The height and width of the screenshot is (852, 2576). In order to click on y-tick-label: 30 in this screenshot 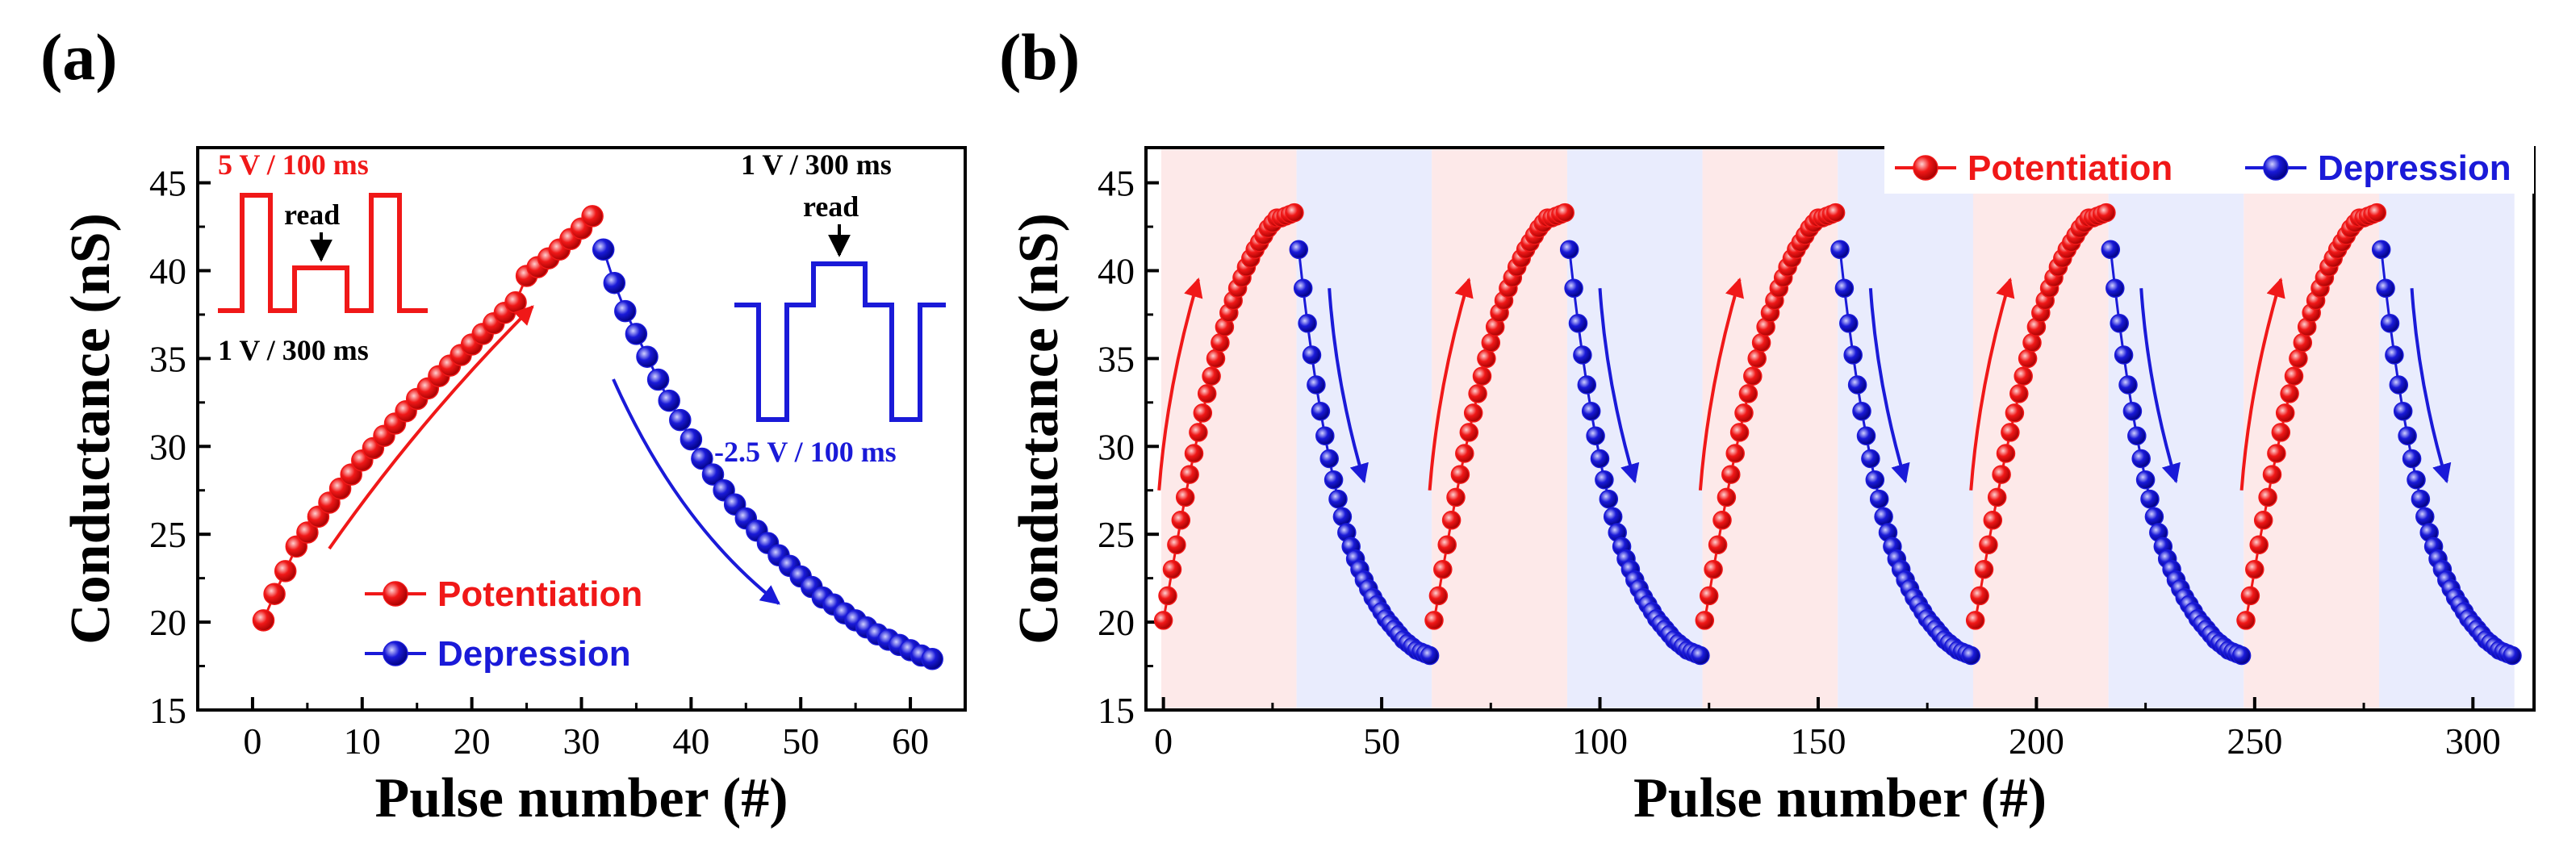, I will do `click(167, 446)`.